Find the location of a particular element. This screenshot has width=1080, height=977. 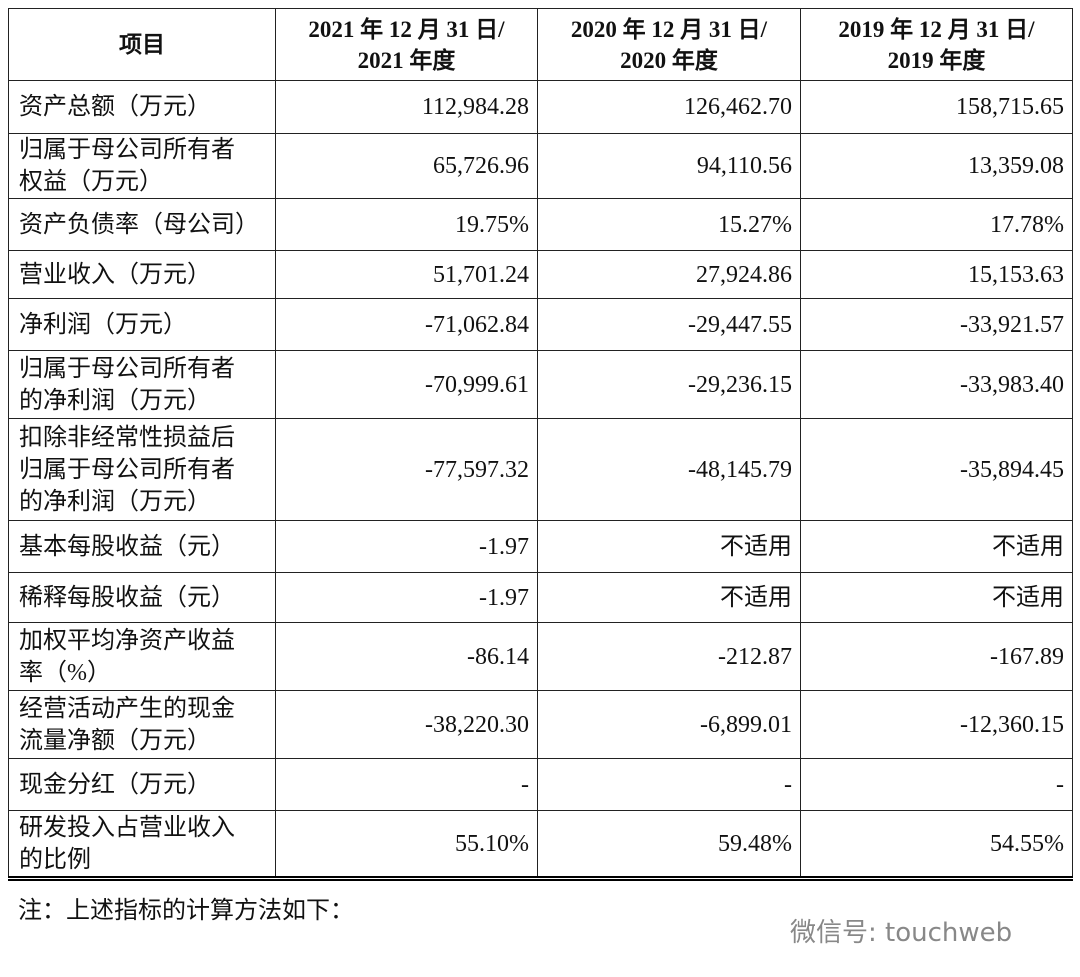

value-cell: 17.78% is located at coordinates (936, 224).